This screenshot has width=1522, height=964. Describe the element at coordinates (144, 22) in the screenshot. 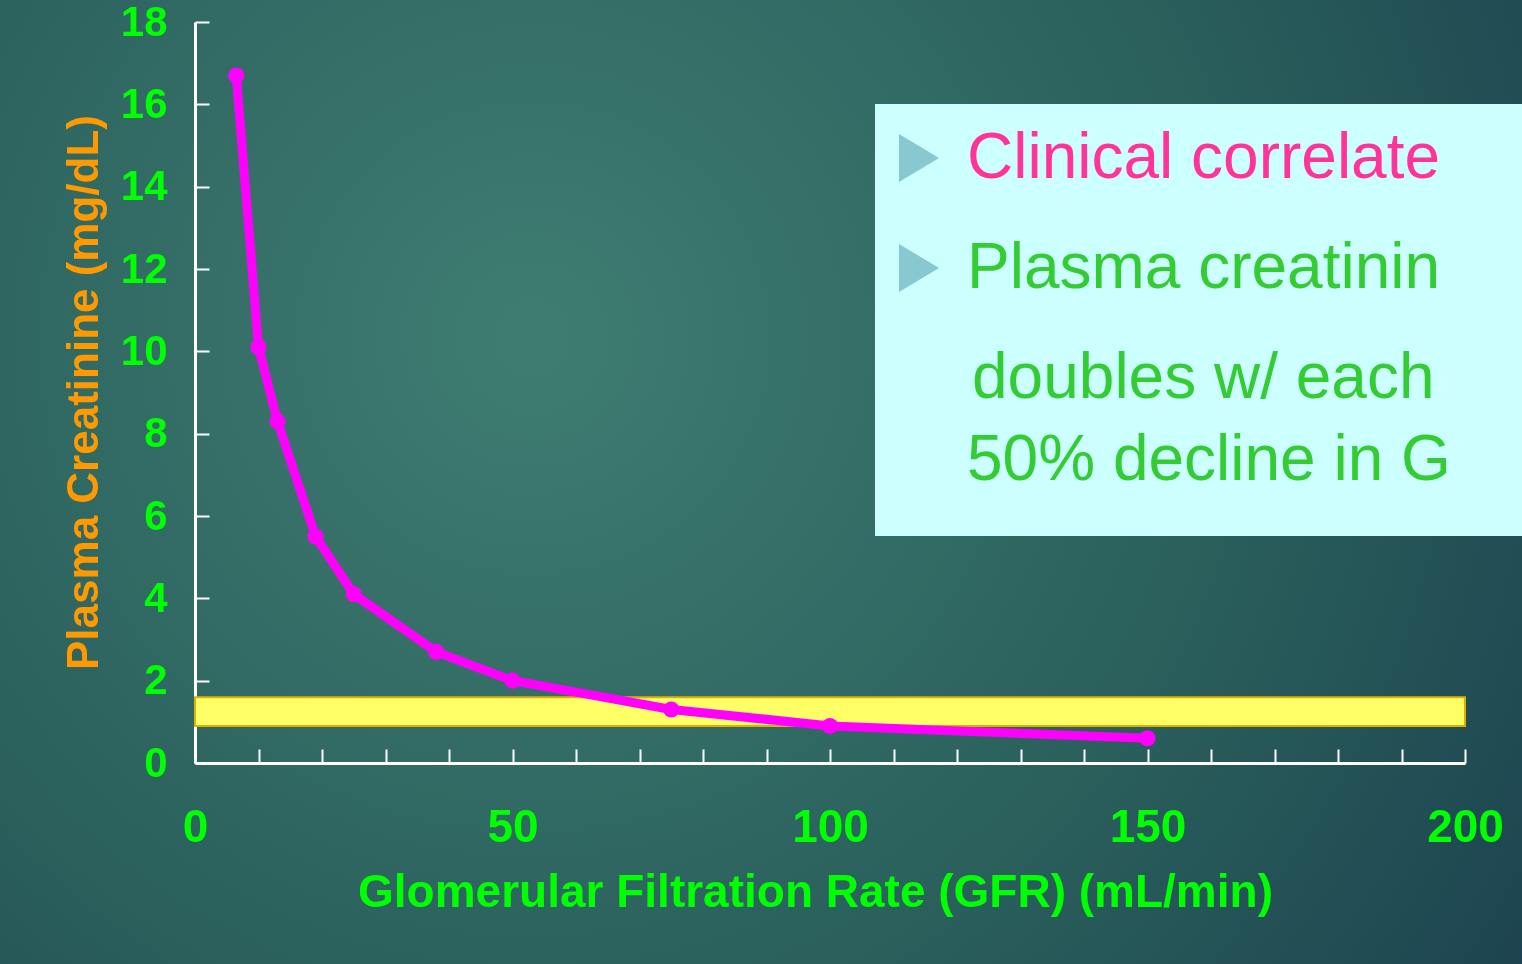

I see `y-tick-label: 18` at that location.